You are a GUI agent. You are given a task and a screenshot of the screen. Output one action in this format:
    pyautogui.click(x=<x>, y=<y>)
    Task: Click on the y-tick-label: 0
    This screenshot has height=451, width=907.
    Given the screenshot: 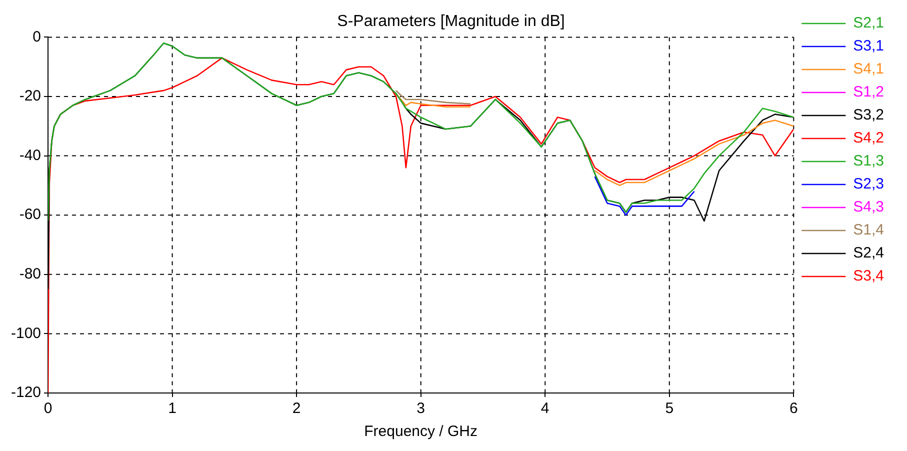 What is the action you would take?
    pyautogui.click(x=37, y=37)
    